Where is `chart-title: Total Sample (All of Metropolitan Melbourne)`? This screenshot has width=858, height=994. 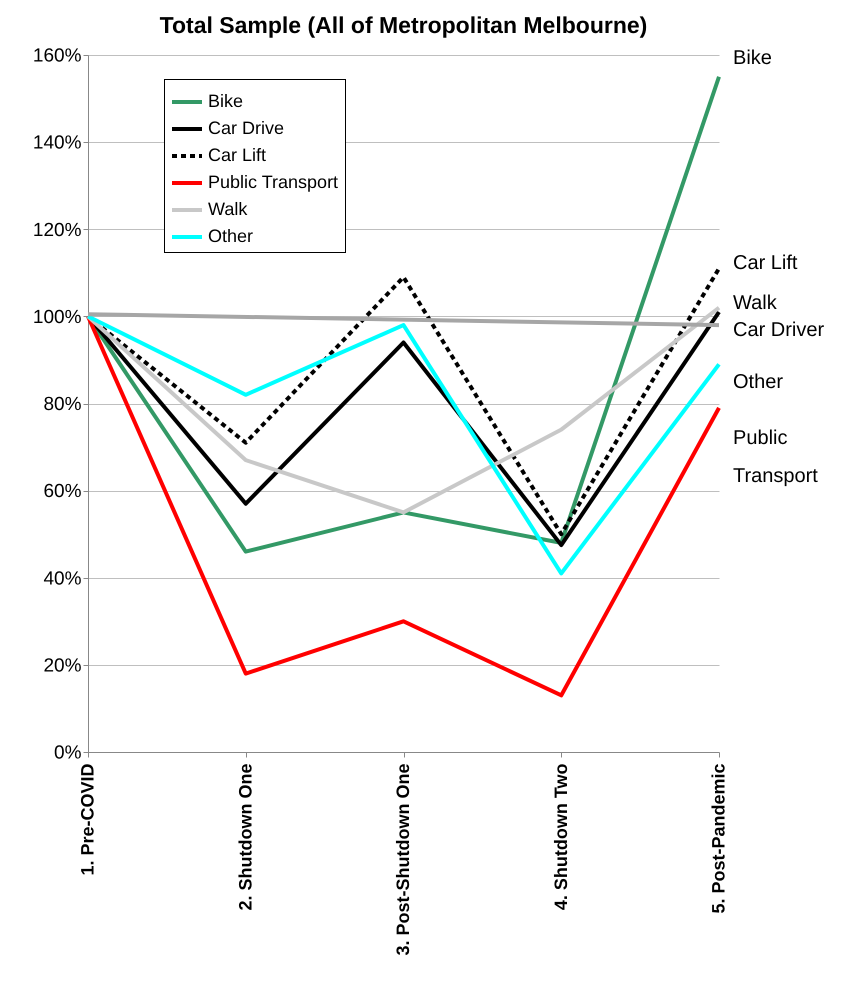 chart-title: Total Sample (All of Metropolitan Melbourne) is located at coordinates (404, 25).